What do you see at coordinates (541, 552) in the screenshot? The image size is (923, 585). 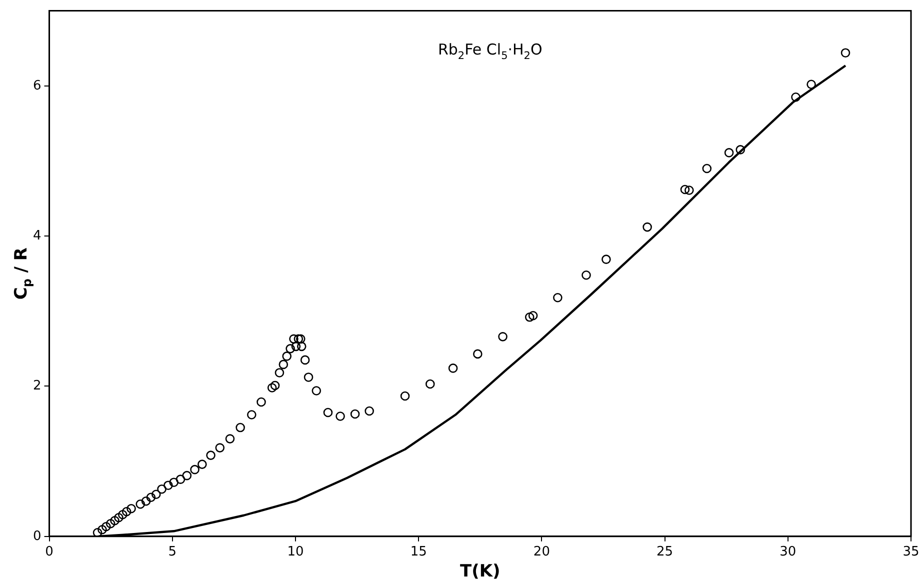 I see `x-tick-label: 20` at bounding box center [541, 552].